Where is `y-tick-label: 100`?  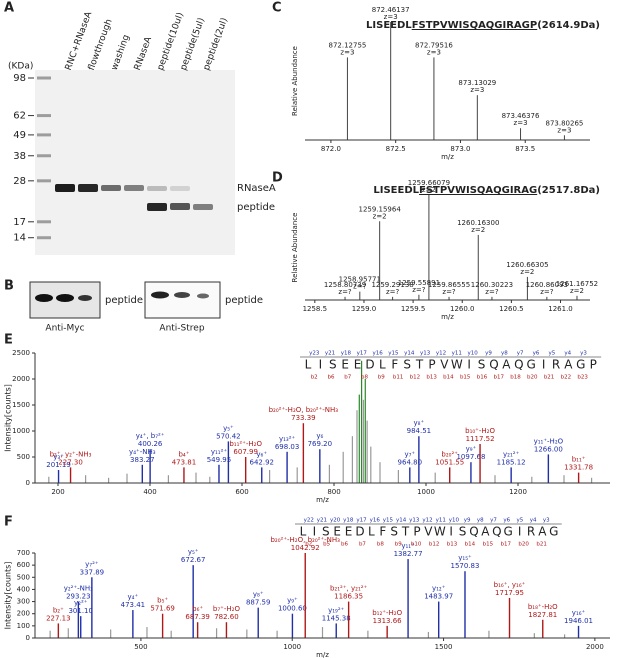
y-tick-label: 100 is located at coordinates (23, 626).